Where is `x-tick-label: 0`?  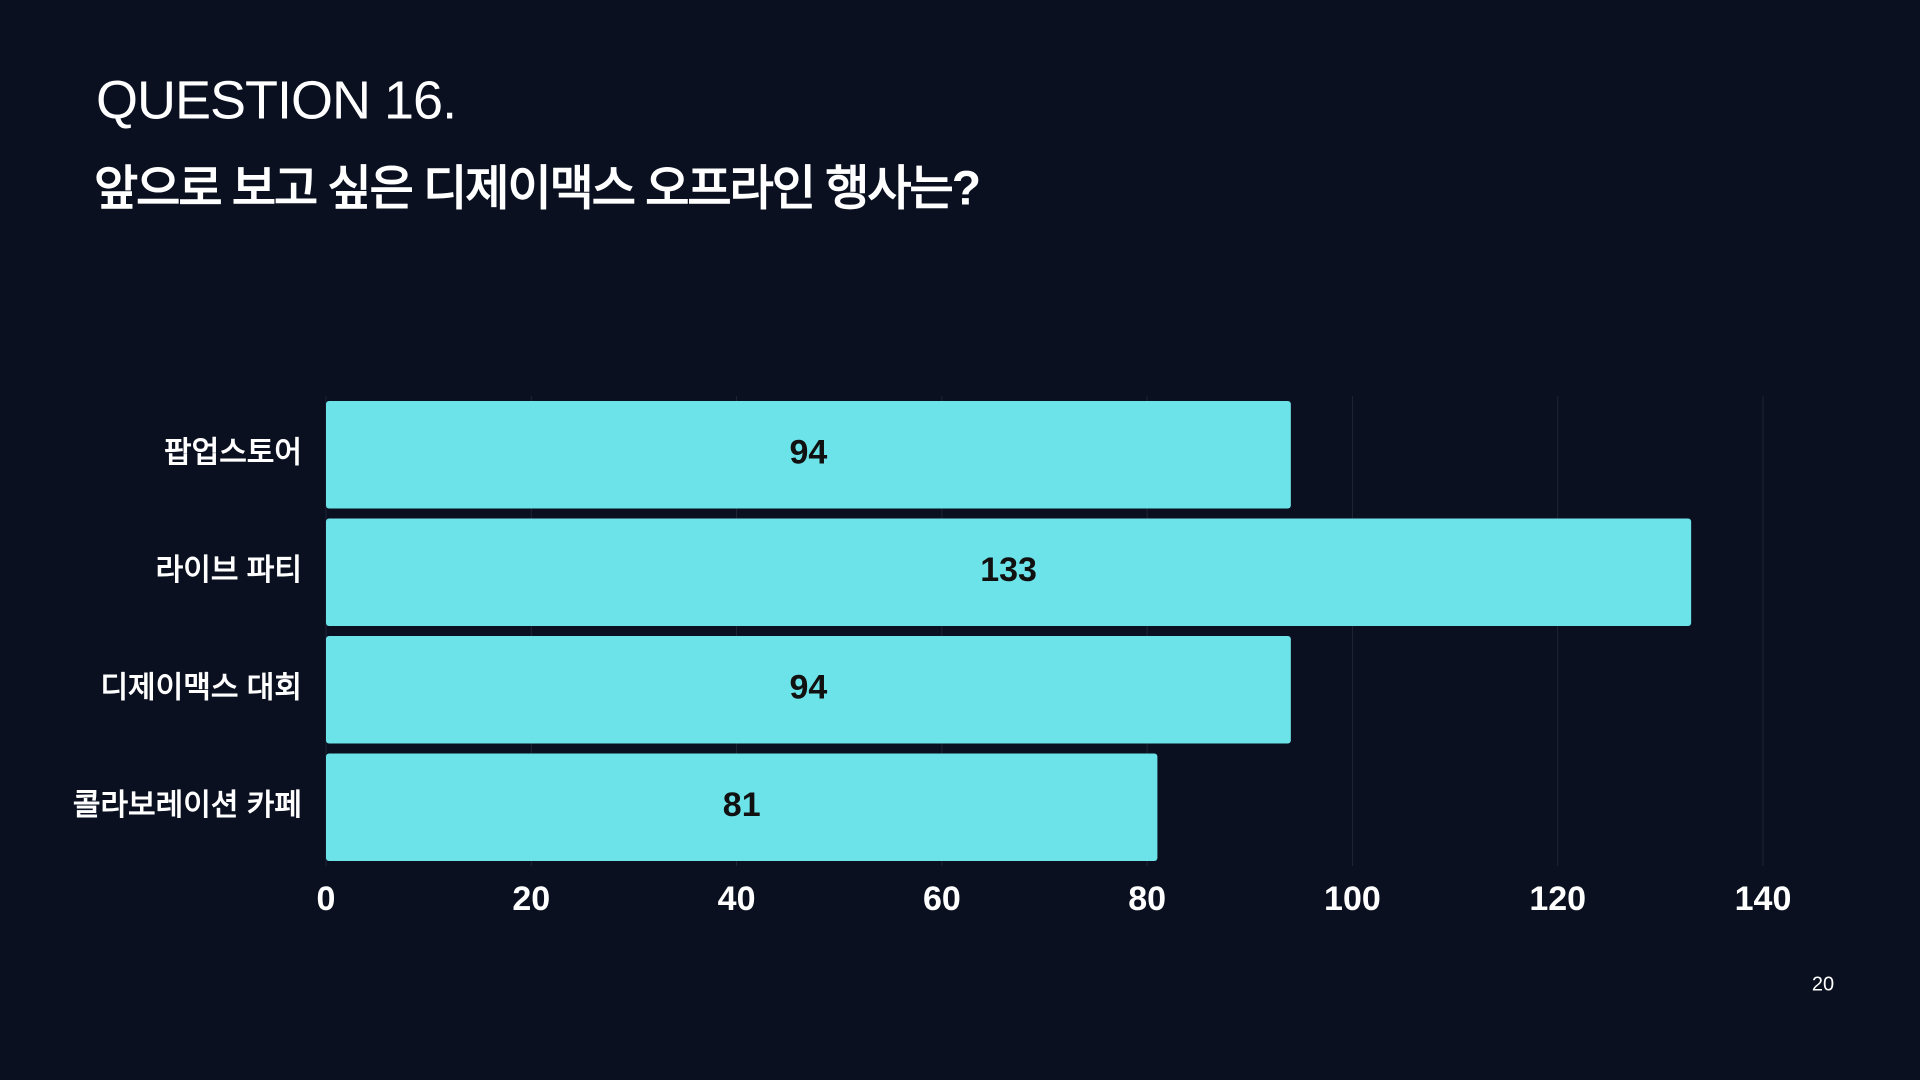 x-tick-label: 0 is located at coordinates (326, 899).